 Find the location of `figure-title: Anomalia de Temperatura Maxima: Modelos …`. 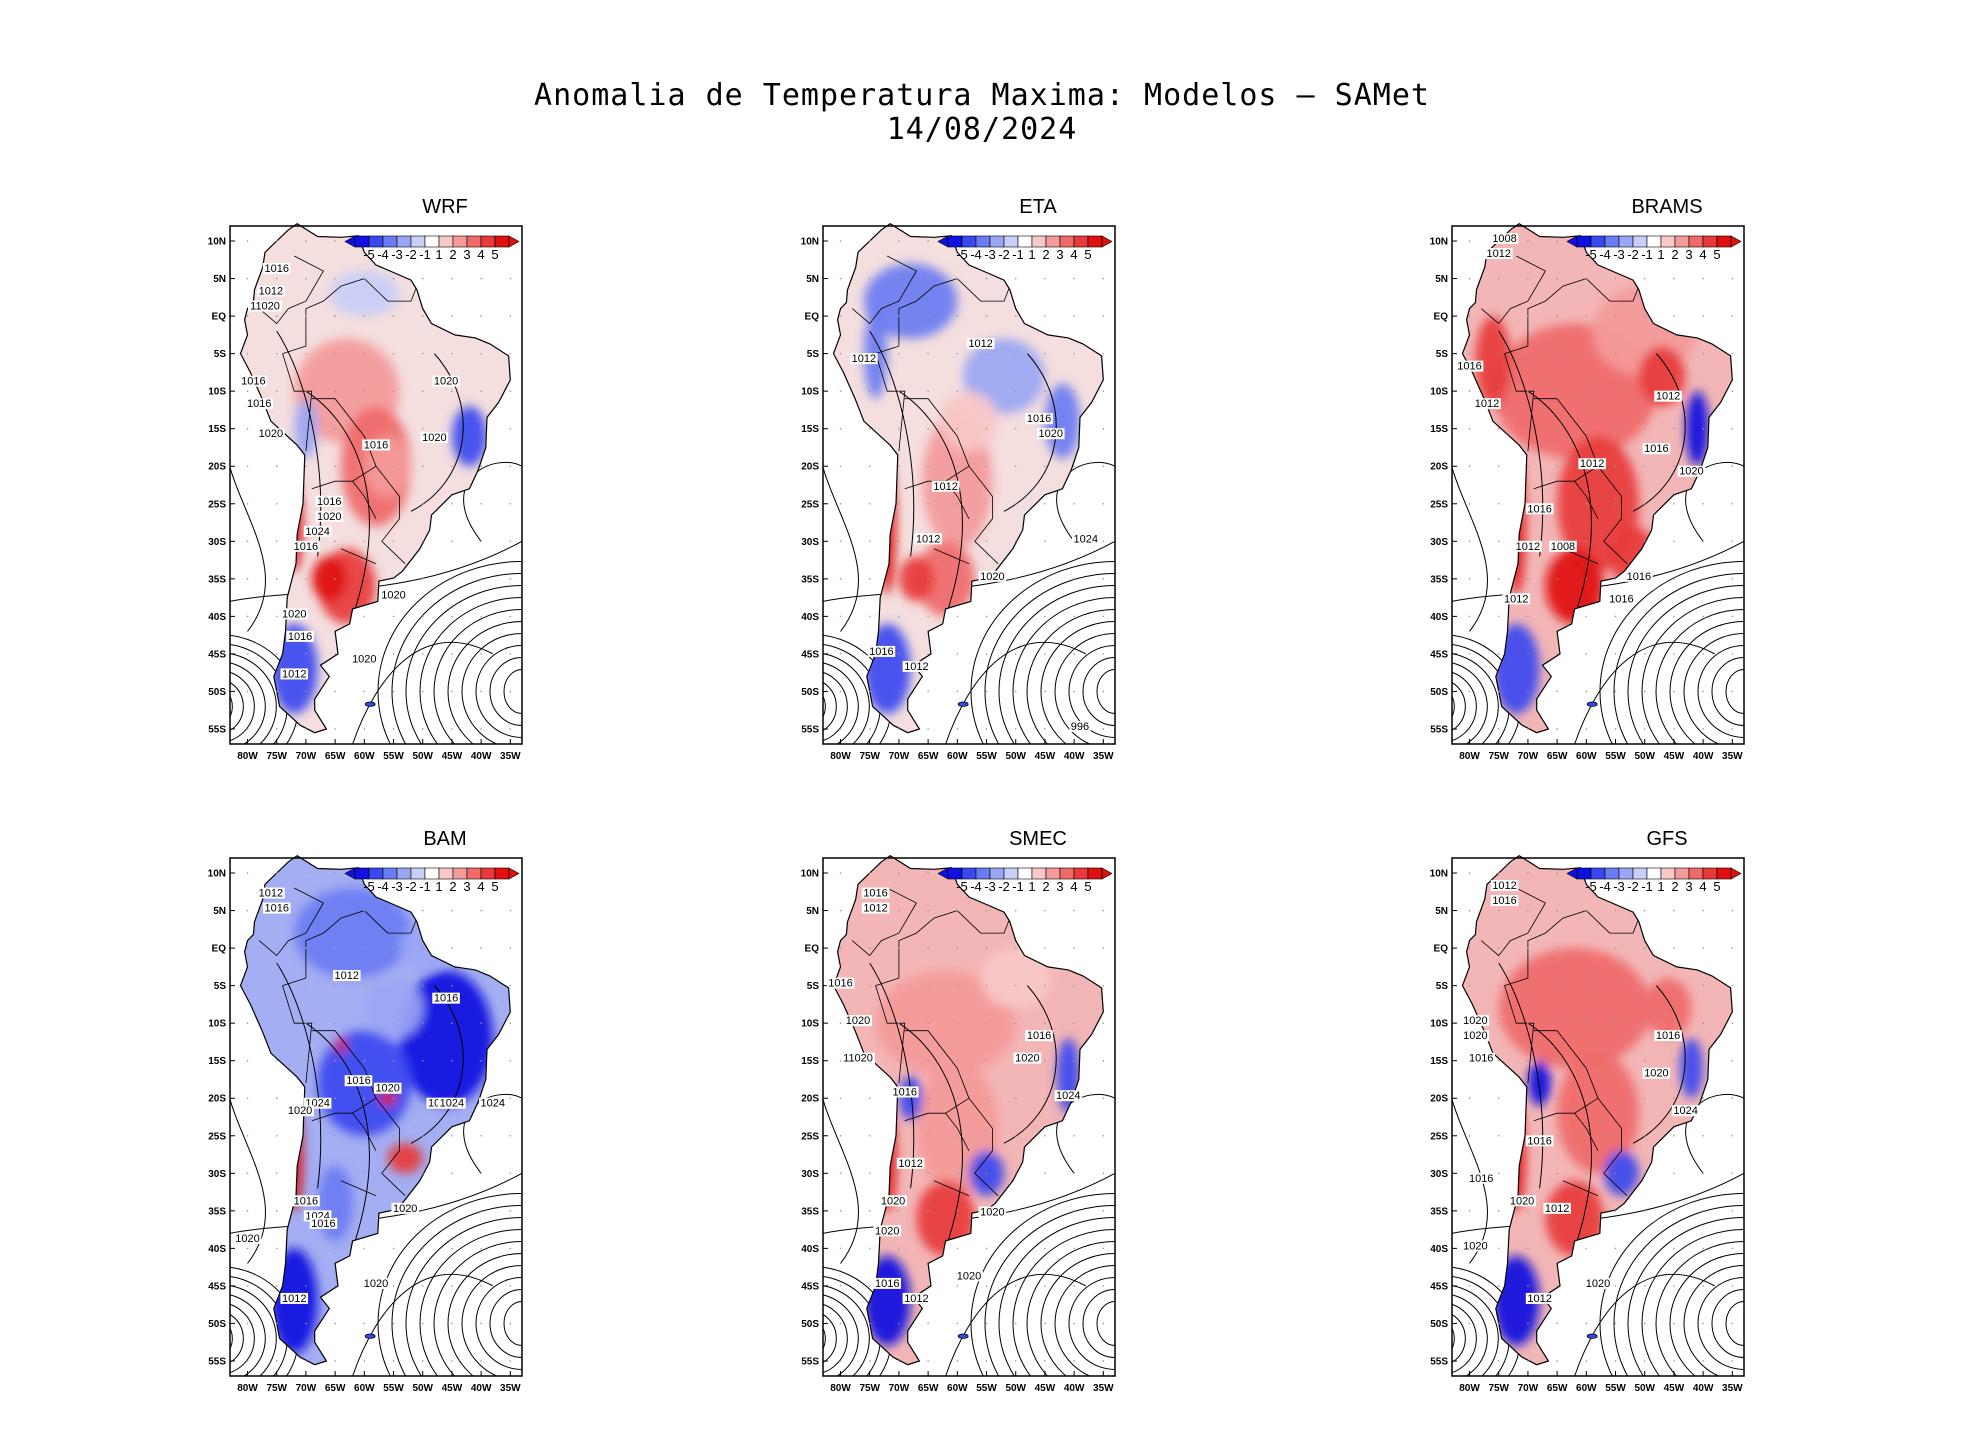

figure-title: Anomalia de Temperatura Maxima: Modelos … is located at coordinates (982, 95).